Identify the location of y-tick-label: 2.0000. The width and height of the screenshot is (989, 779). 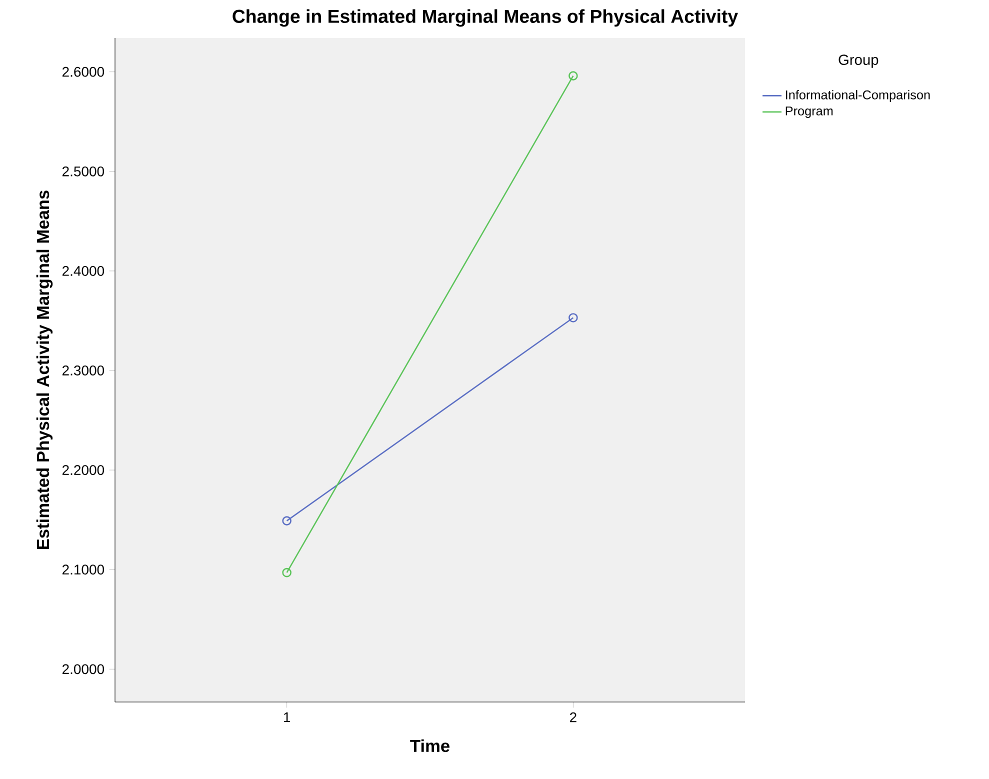
(83, 669).